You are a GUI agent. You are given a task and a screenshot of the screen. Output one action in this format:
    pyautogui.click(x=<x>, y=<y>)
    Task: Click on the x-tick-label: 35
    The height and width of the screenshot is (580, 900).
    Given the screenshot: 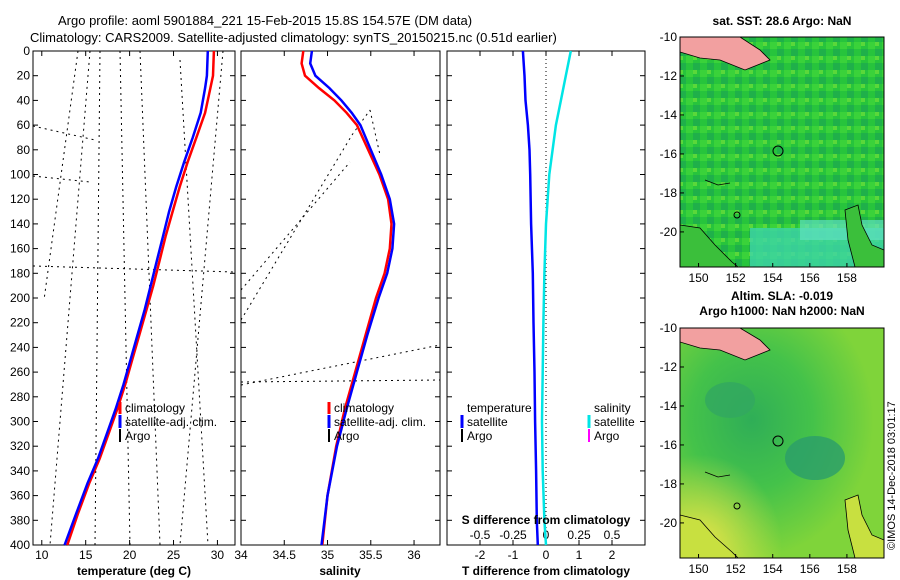 What is the action you would take?
    pyautogui.click(x=328, y=555)
    